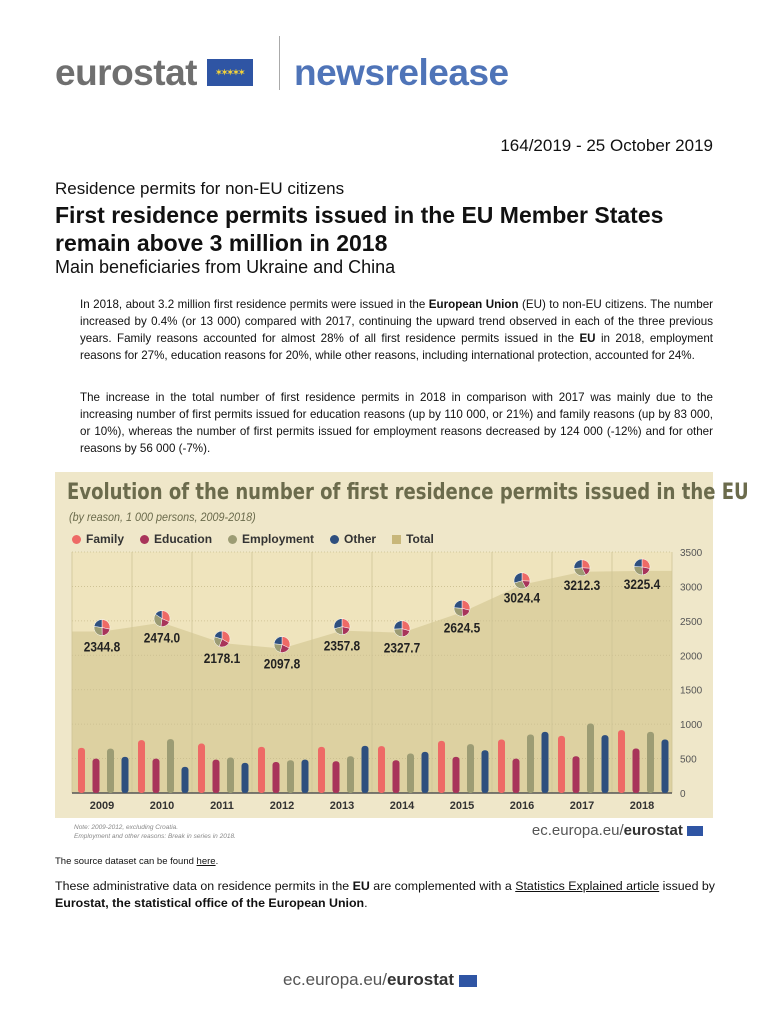 This screenshot has width=768, height=1024. I want to click on release-reference: 164/2019 - 25 October 2019, so click(606, 145).